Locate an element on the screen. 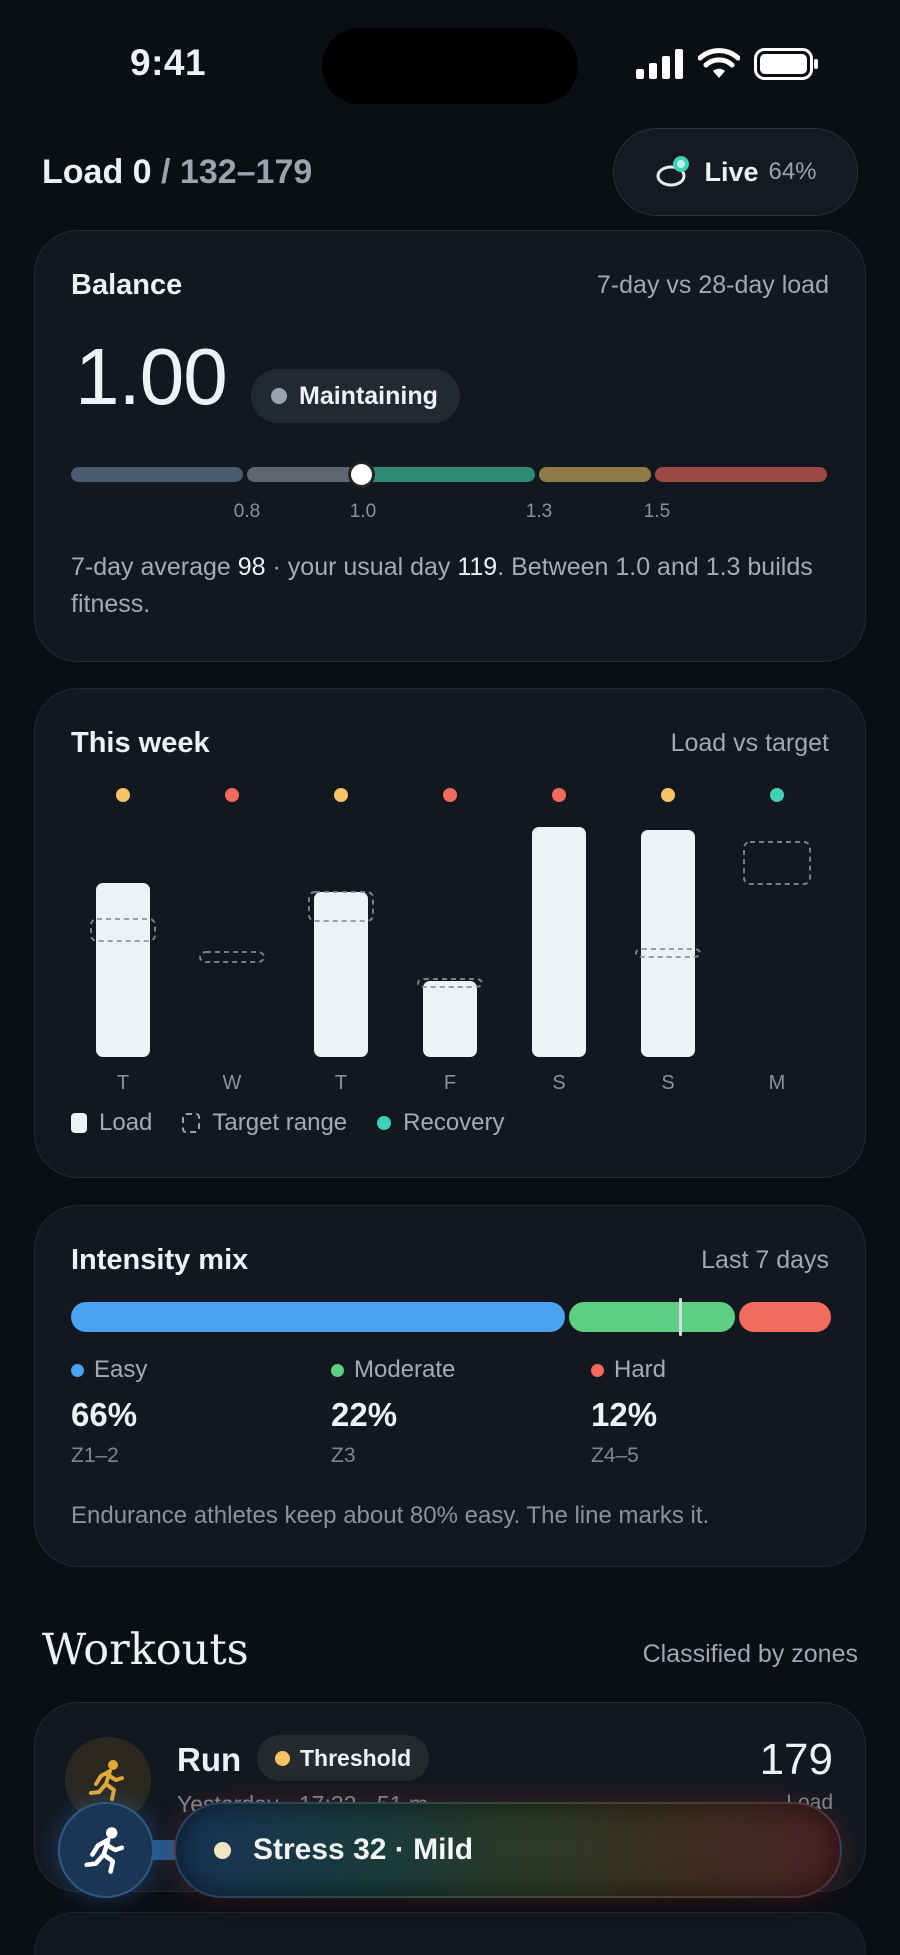  workouts-title: Workouts is located at coordinates (145, 1650).